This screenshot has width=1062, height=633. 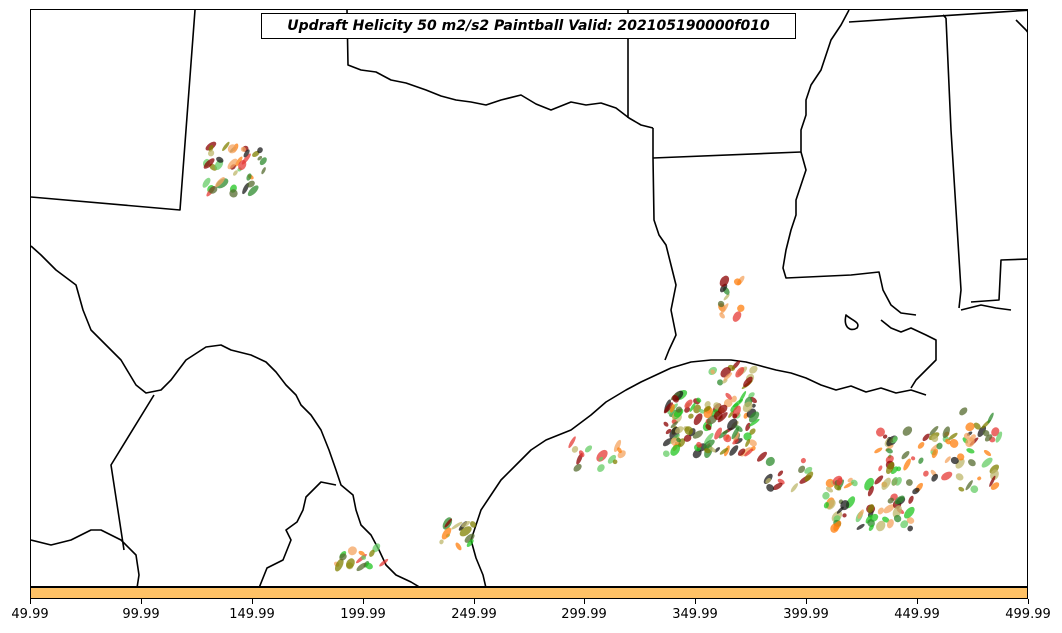 I want to click on al-coast, so click(x=986, y=307).